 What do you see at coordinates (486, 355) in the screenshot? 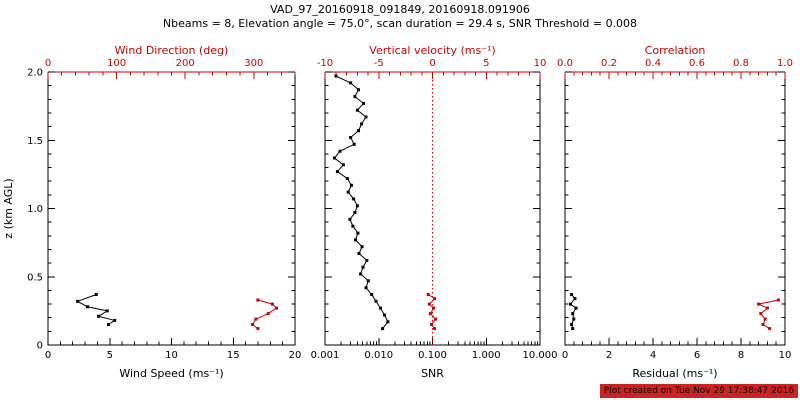
I see `x-tick-label: 1.000` at bounding box center [486, 355].